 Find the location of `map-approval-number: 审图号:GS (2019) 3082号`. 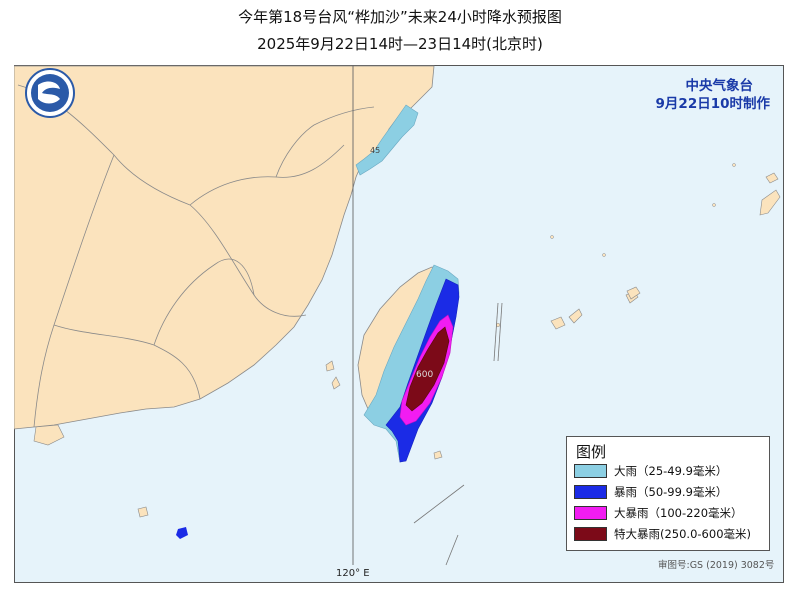

map-approval-number: 审图号:GS (2019) 3082号 is located at coordinates (716, 565).